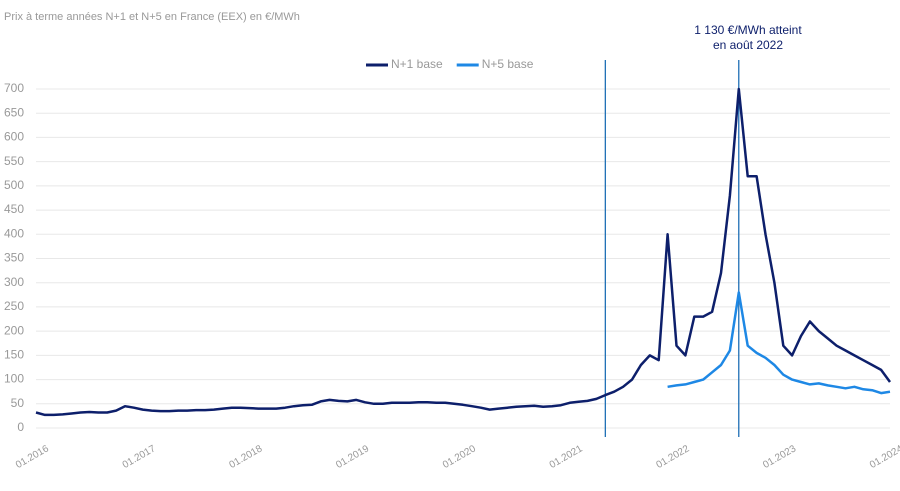 The width and height of the screenshot is (900, 491). Describe the element at coordinates (14, 258) in the screenshot. I see `y-tick-label: 350` at that location.